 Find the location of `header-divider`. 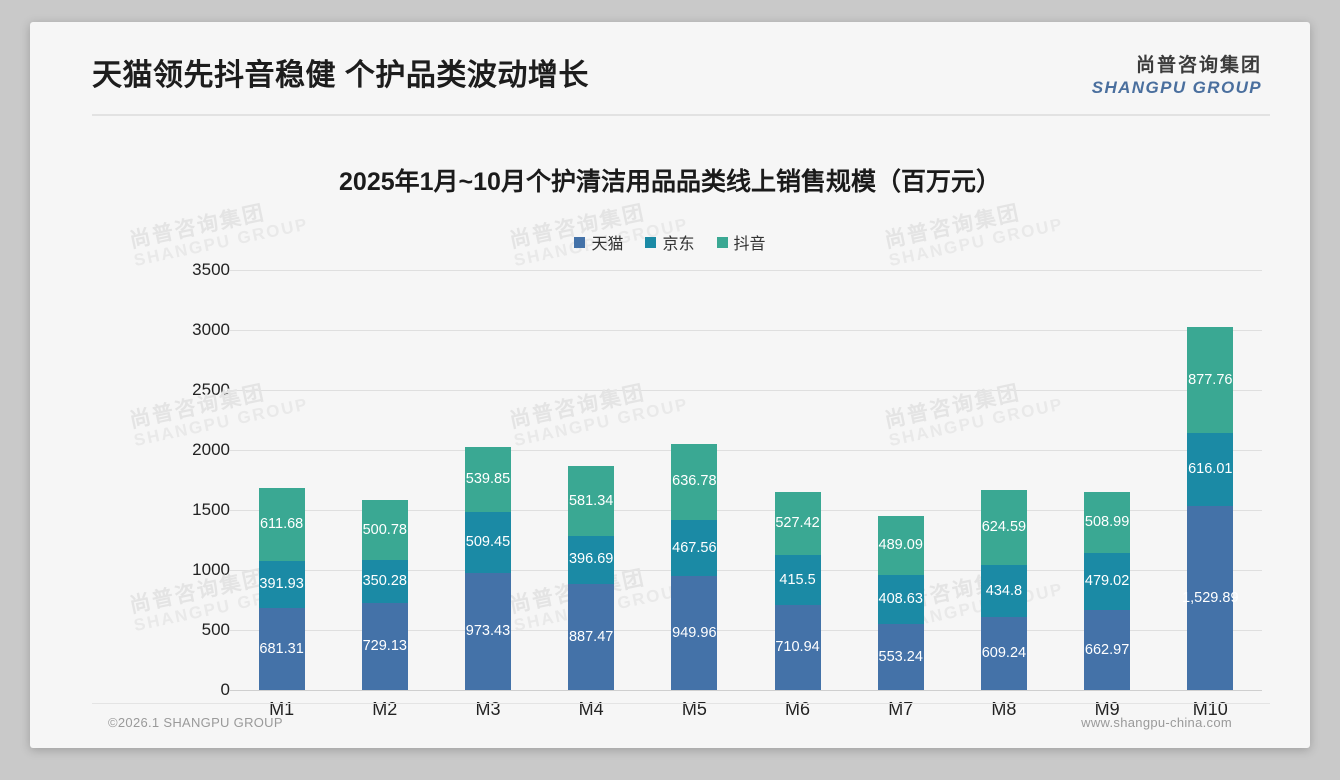

header-divider is located at coordinates (681, 115).